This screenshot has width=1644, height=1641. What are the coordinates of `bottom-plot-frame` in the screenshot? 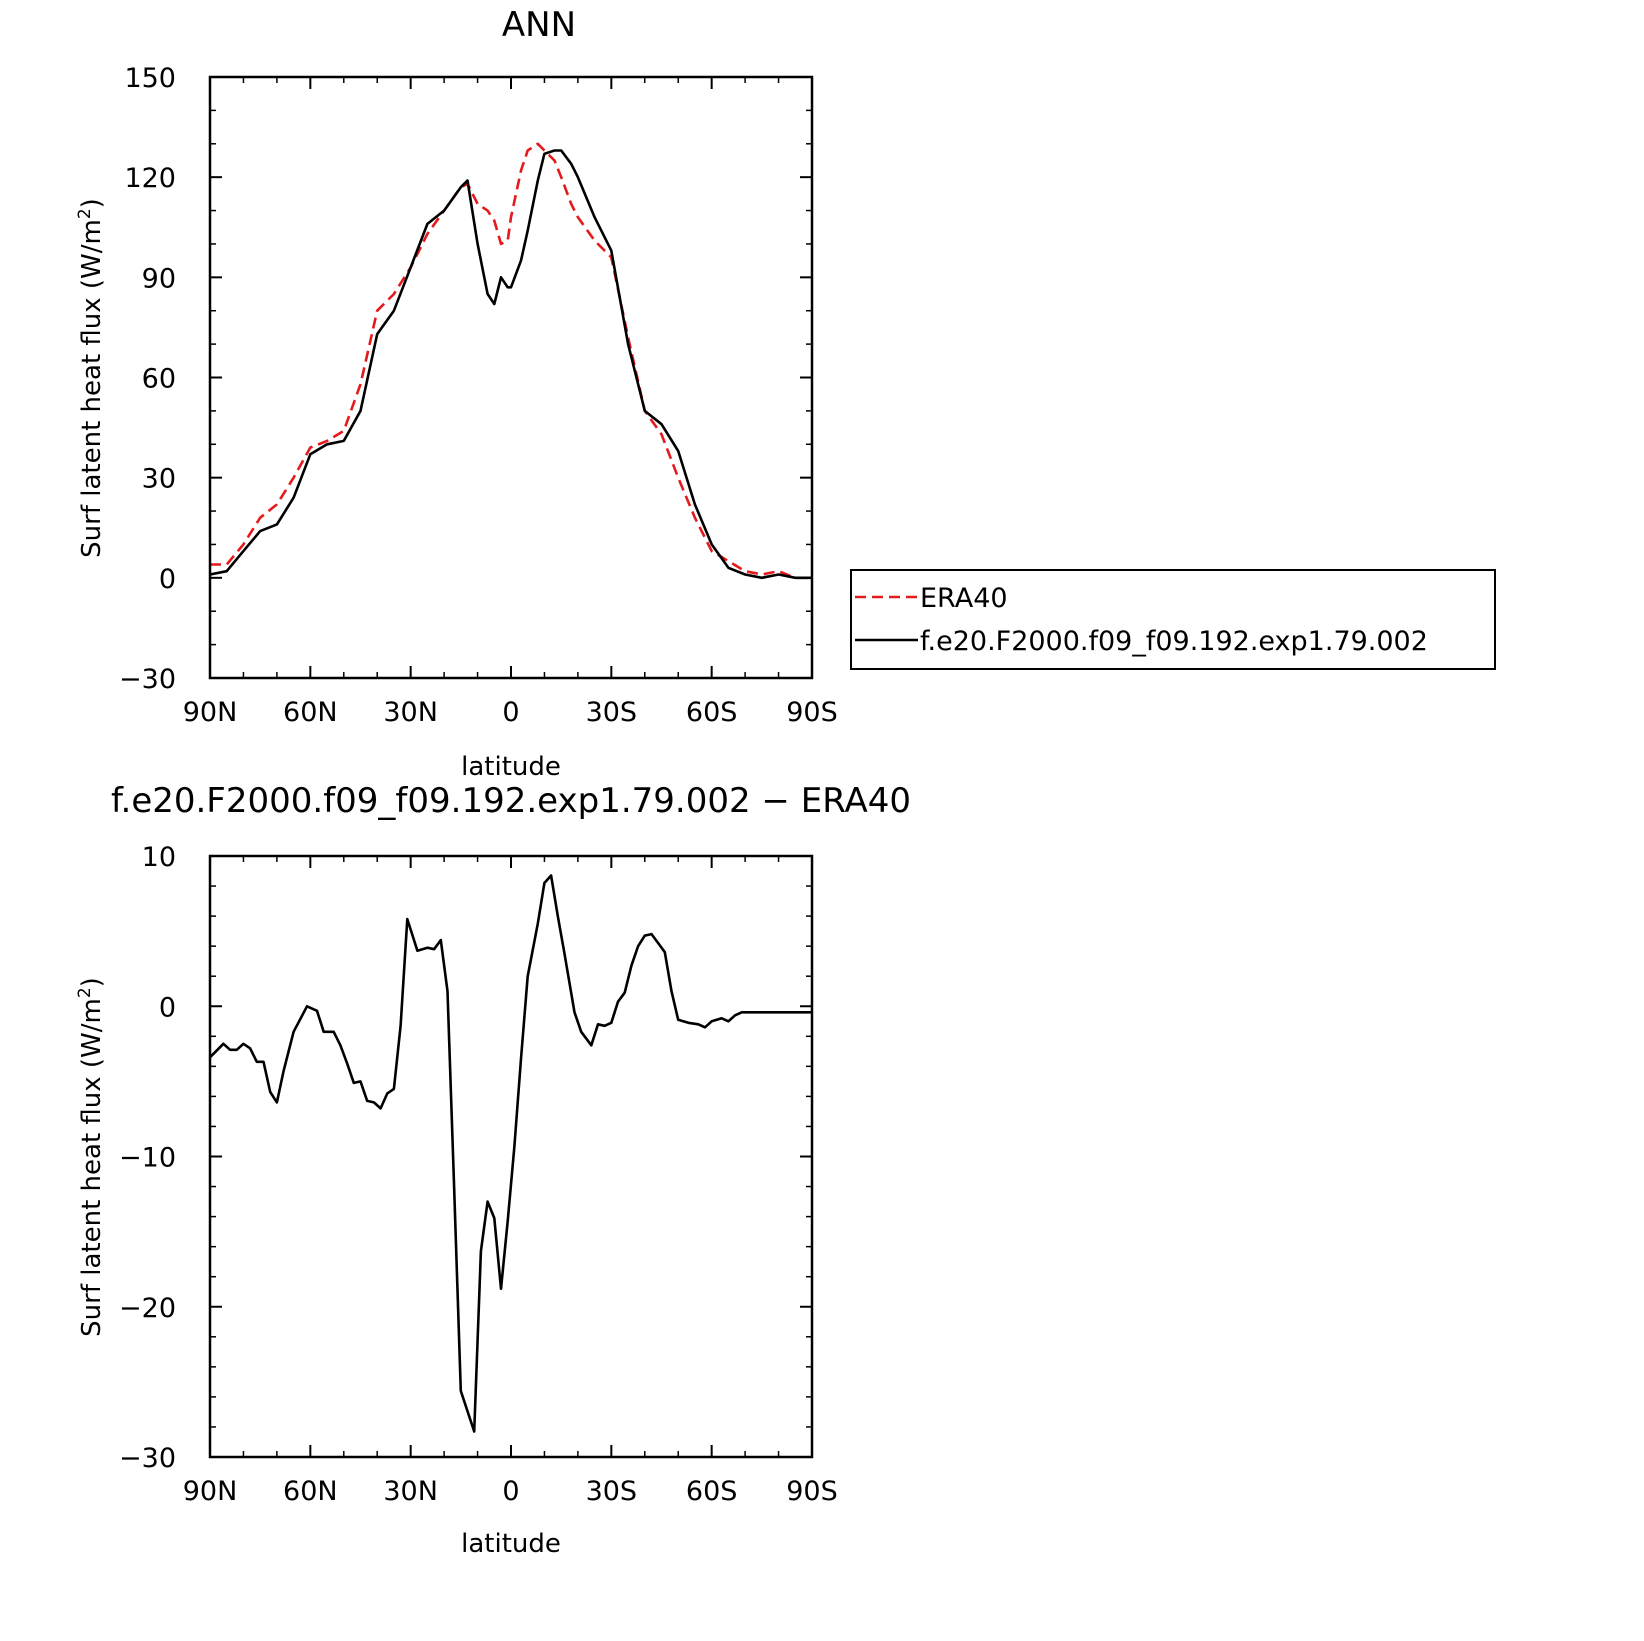 It's located at (511, 1156).